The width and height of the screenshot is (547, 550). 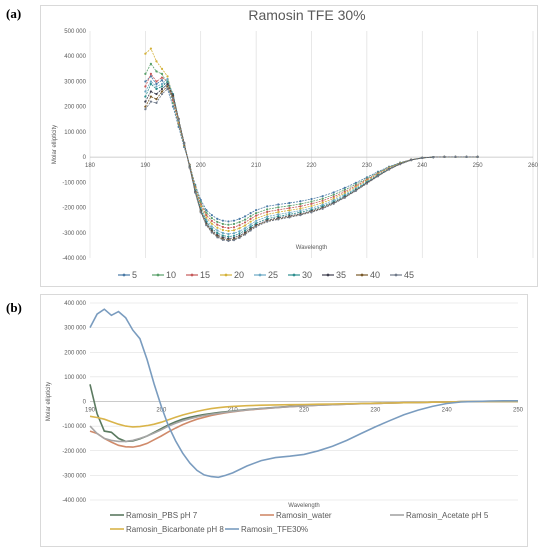 What do you see at coordinates (75, 378) in the screenshot?
I see `y-tick-label: 100 000` at bounding box center [75, 378].